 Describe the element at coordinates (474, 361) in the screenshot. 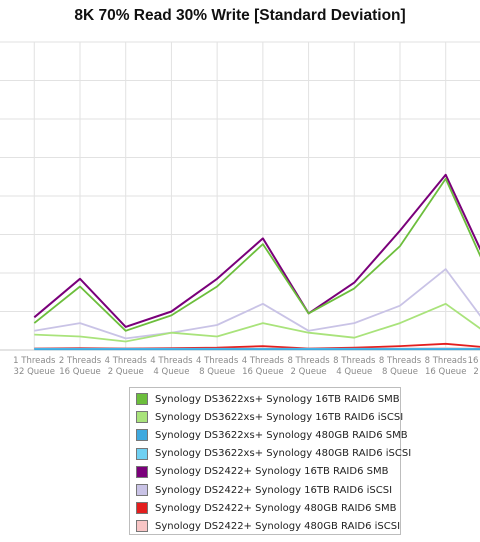

I see `x-tick-label: 16 Threads` at that location.